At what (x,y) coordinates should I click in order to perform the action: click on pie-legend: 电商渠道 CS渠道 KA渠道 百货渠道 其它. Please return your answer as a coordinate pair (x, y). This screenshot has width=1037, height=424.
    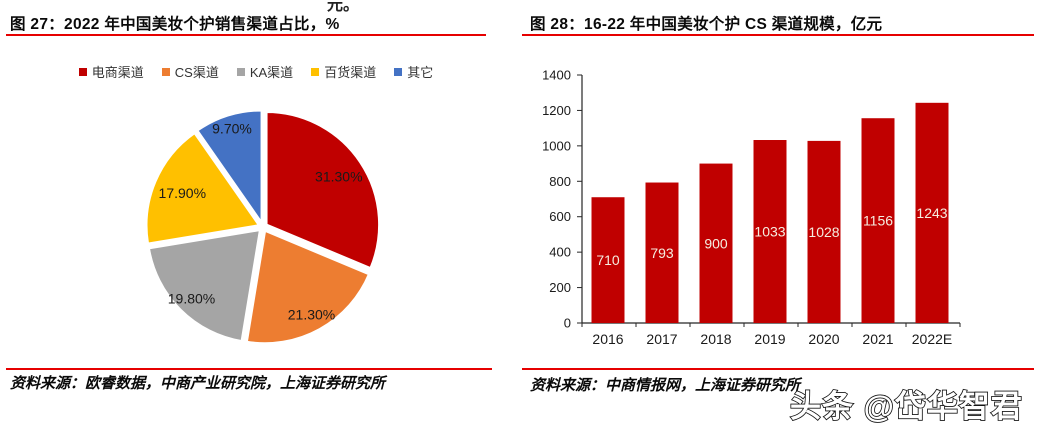
    Looking at the image, I should click on (256, 71).